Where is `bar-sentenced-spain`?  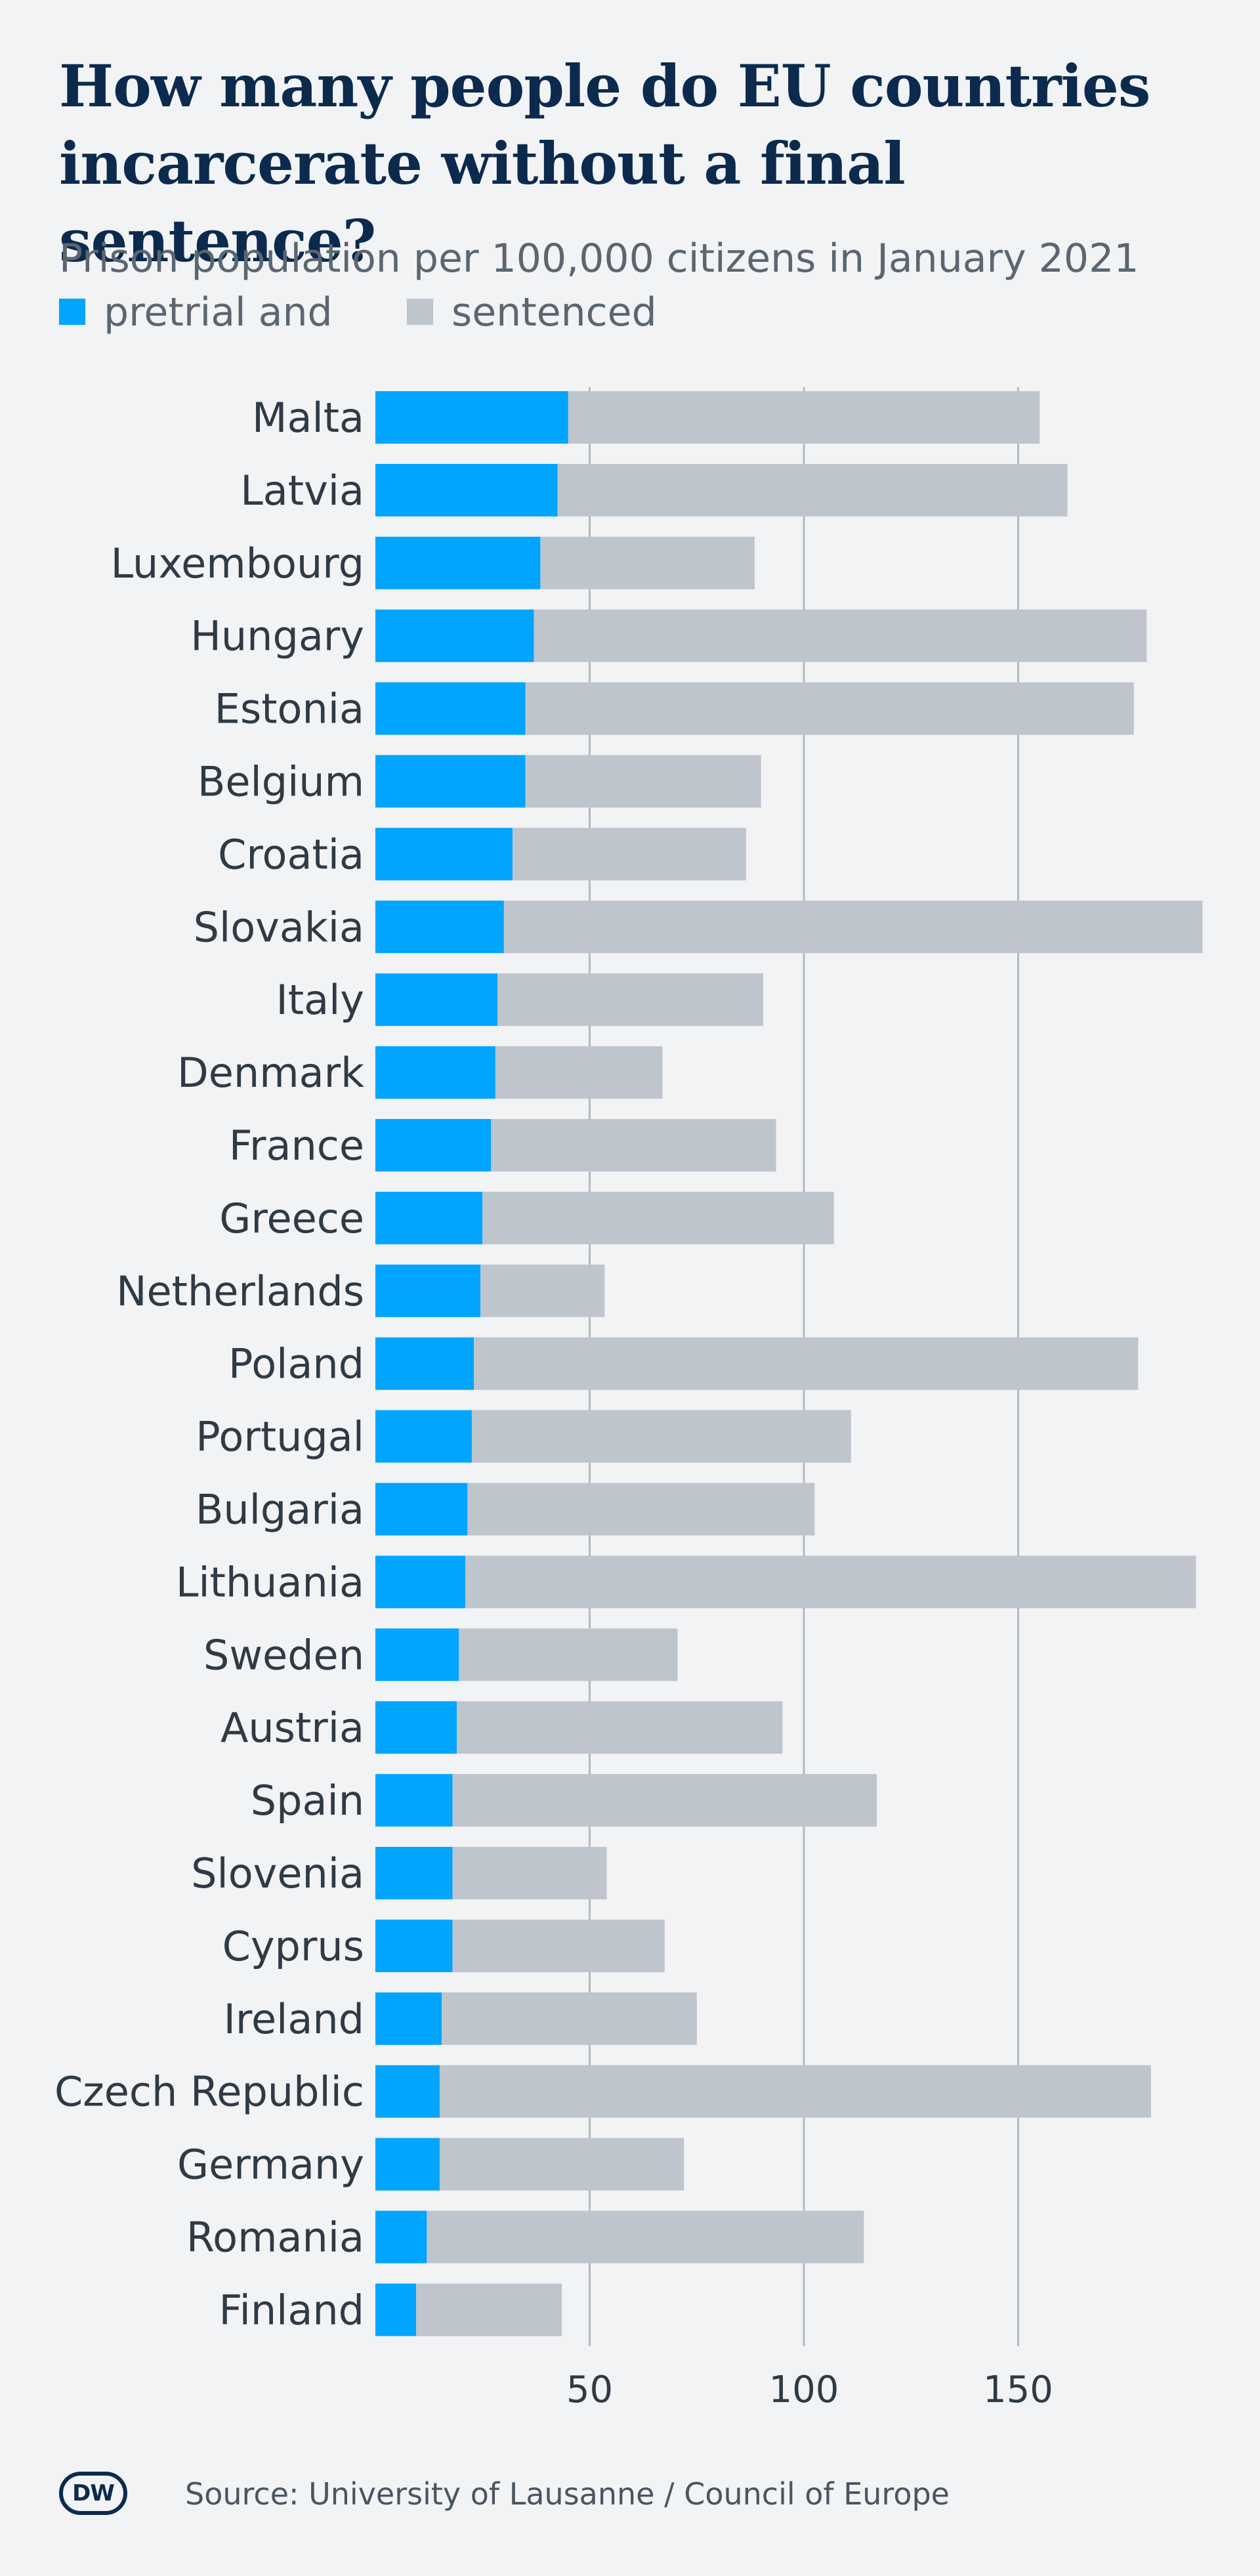
bar-sentenced-spain is located at coordinates (664, 1800).